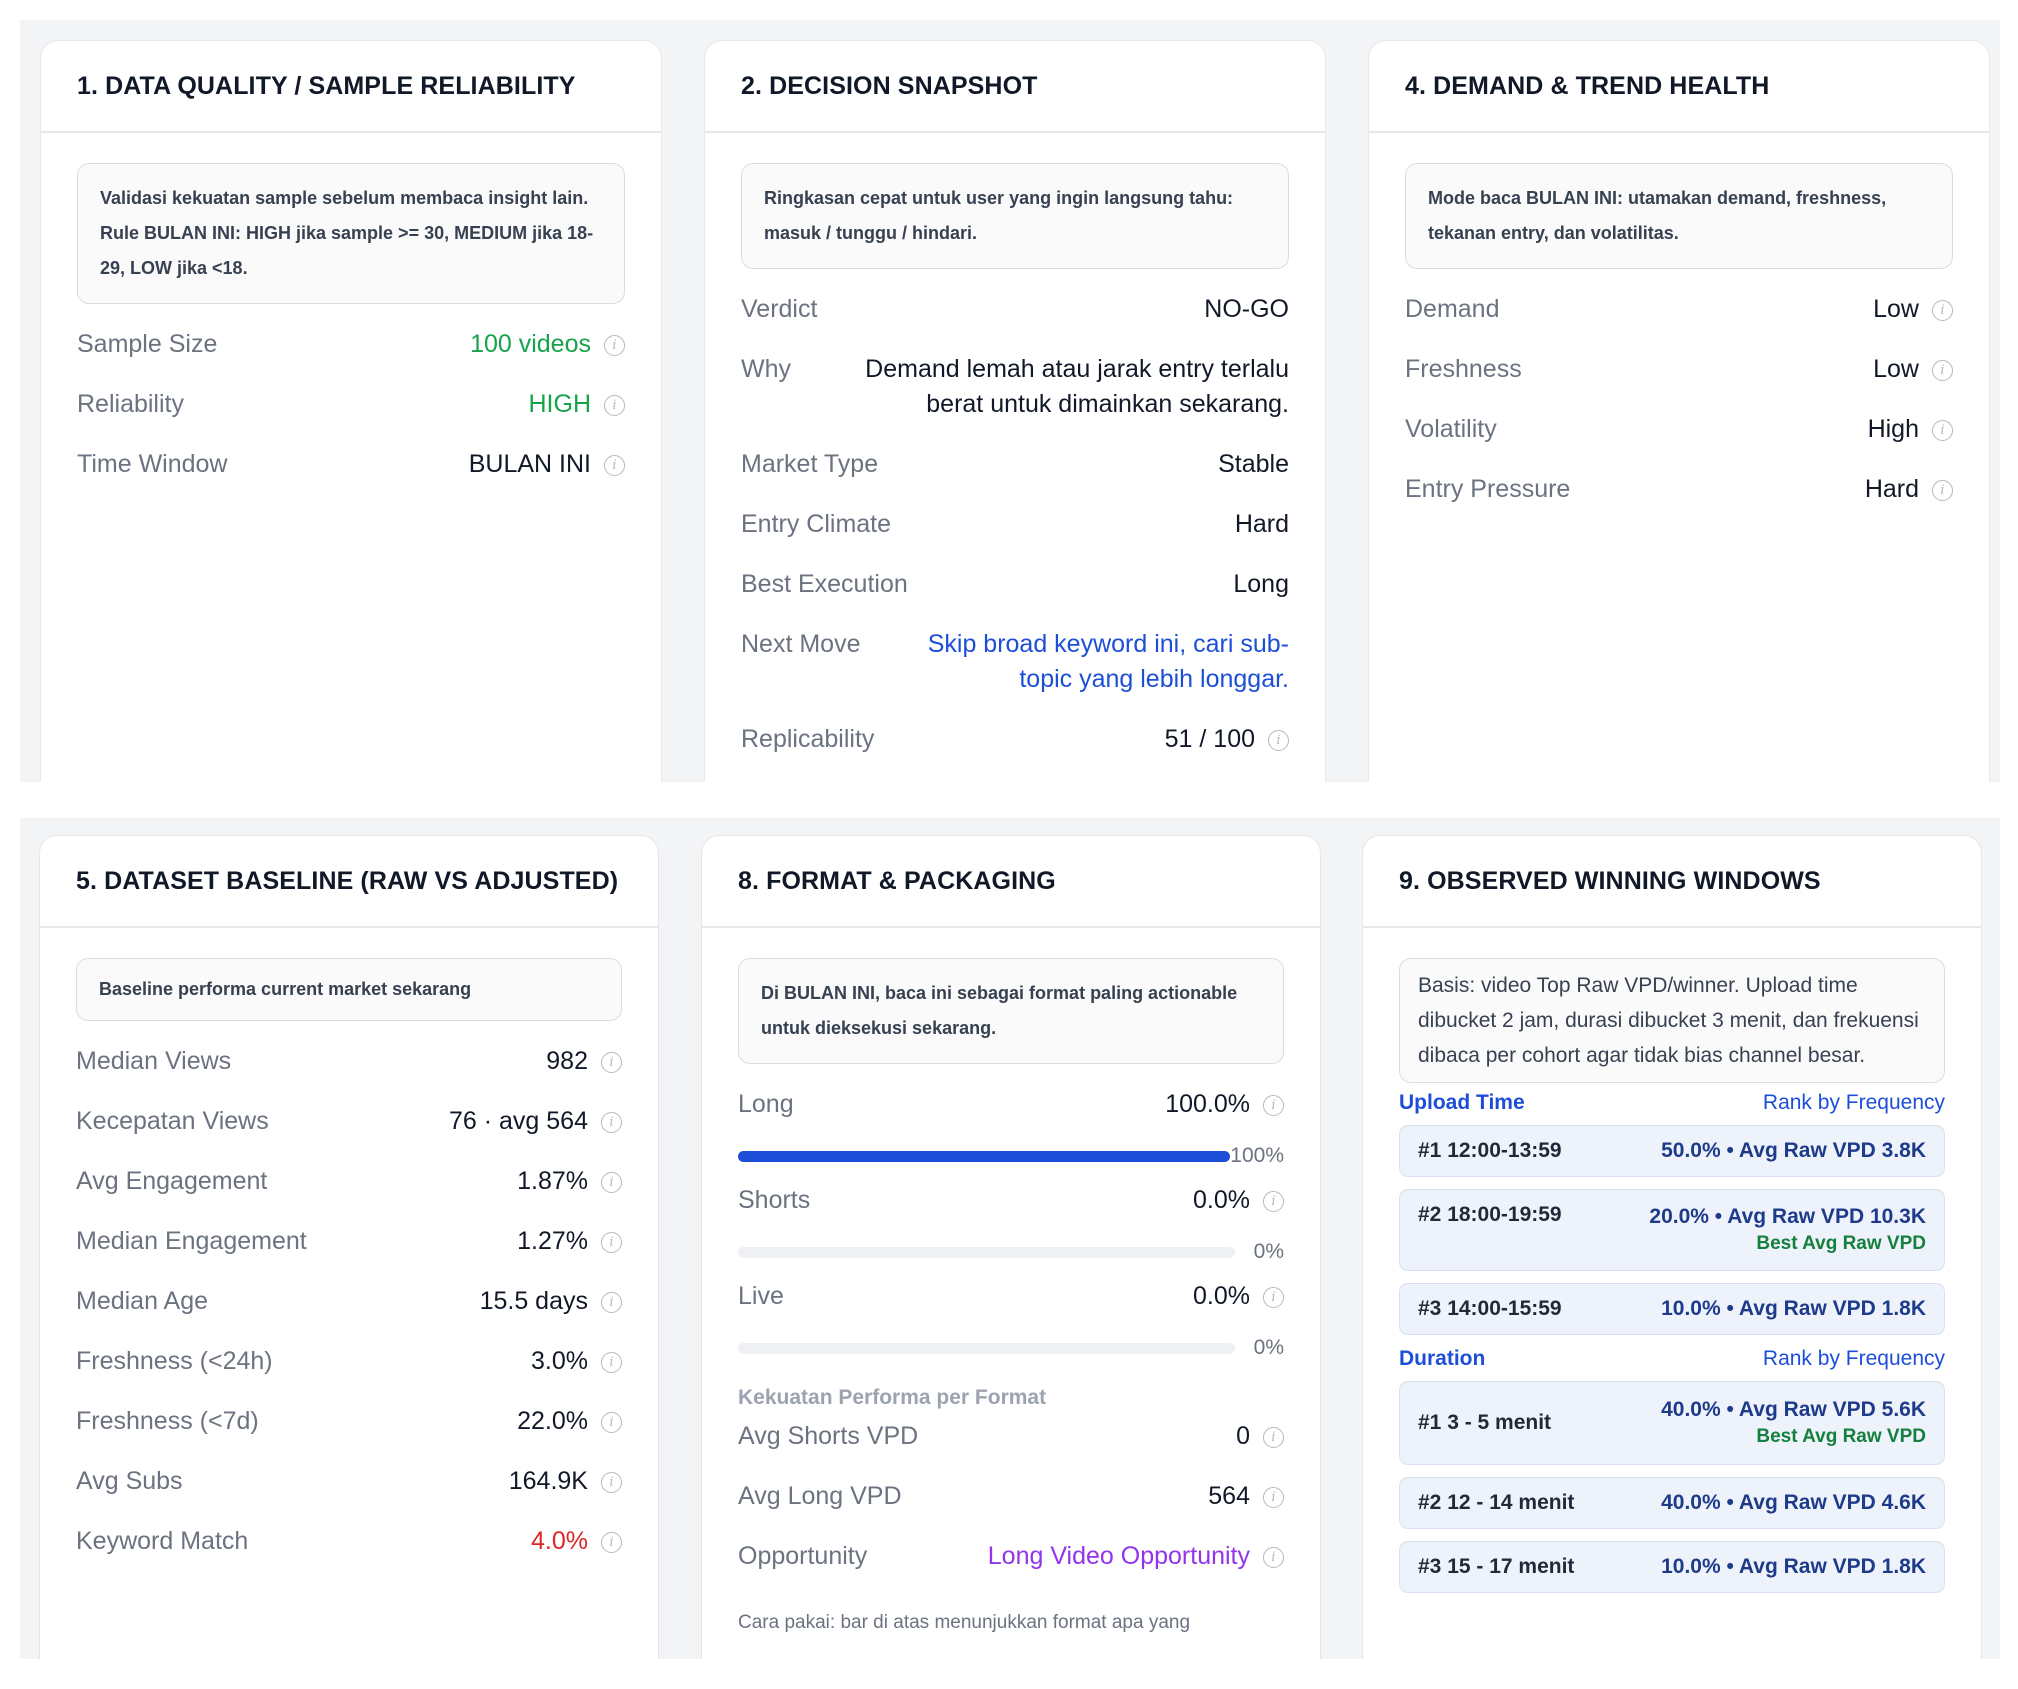 This screenshot has height=1689, width=2018. I want to click on progress-fill, so click(984, 1156).